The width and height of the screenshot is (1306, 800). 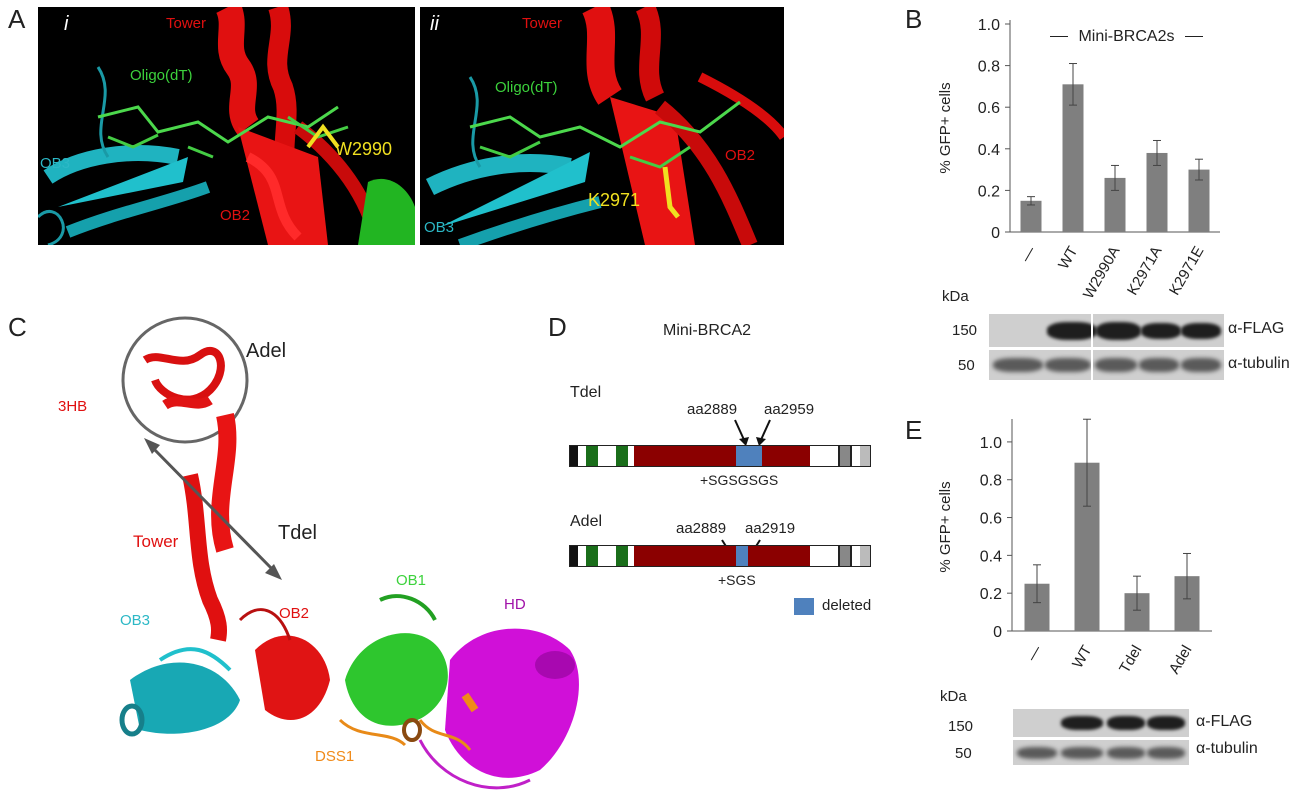 What do you see at coordinates (235, 215) in the screenshot?
I see `label-ob2-a-i: OB2` at bounding box center [235, 215].